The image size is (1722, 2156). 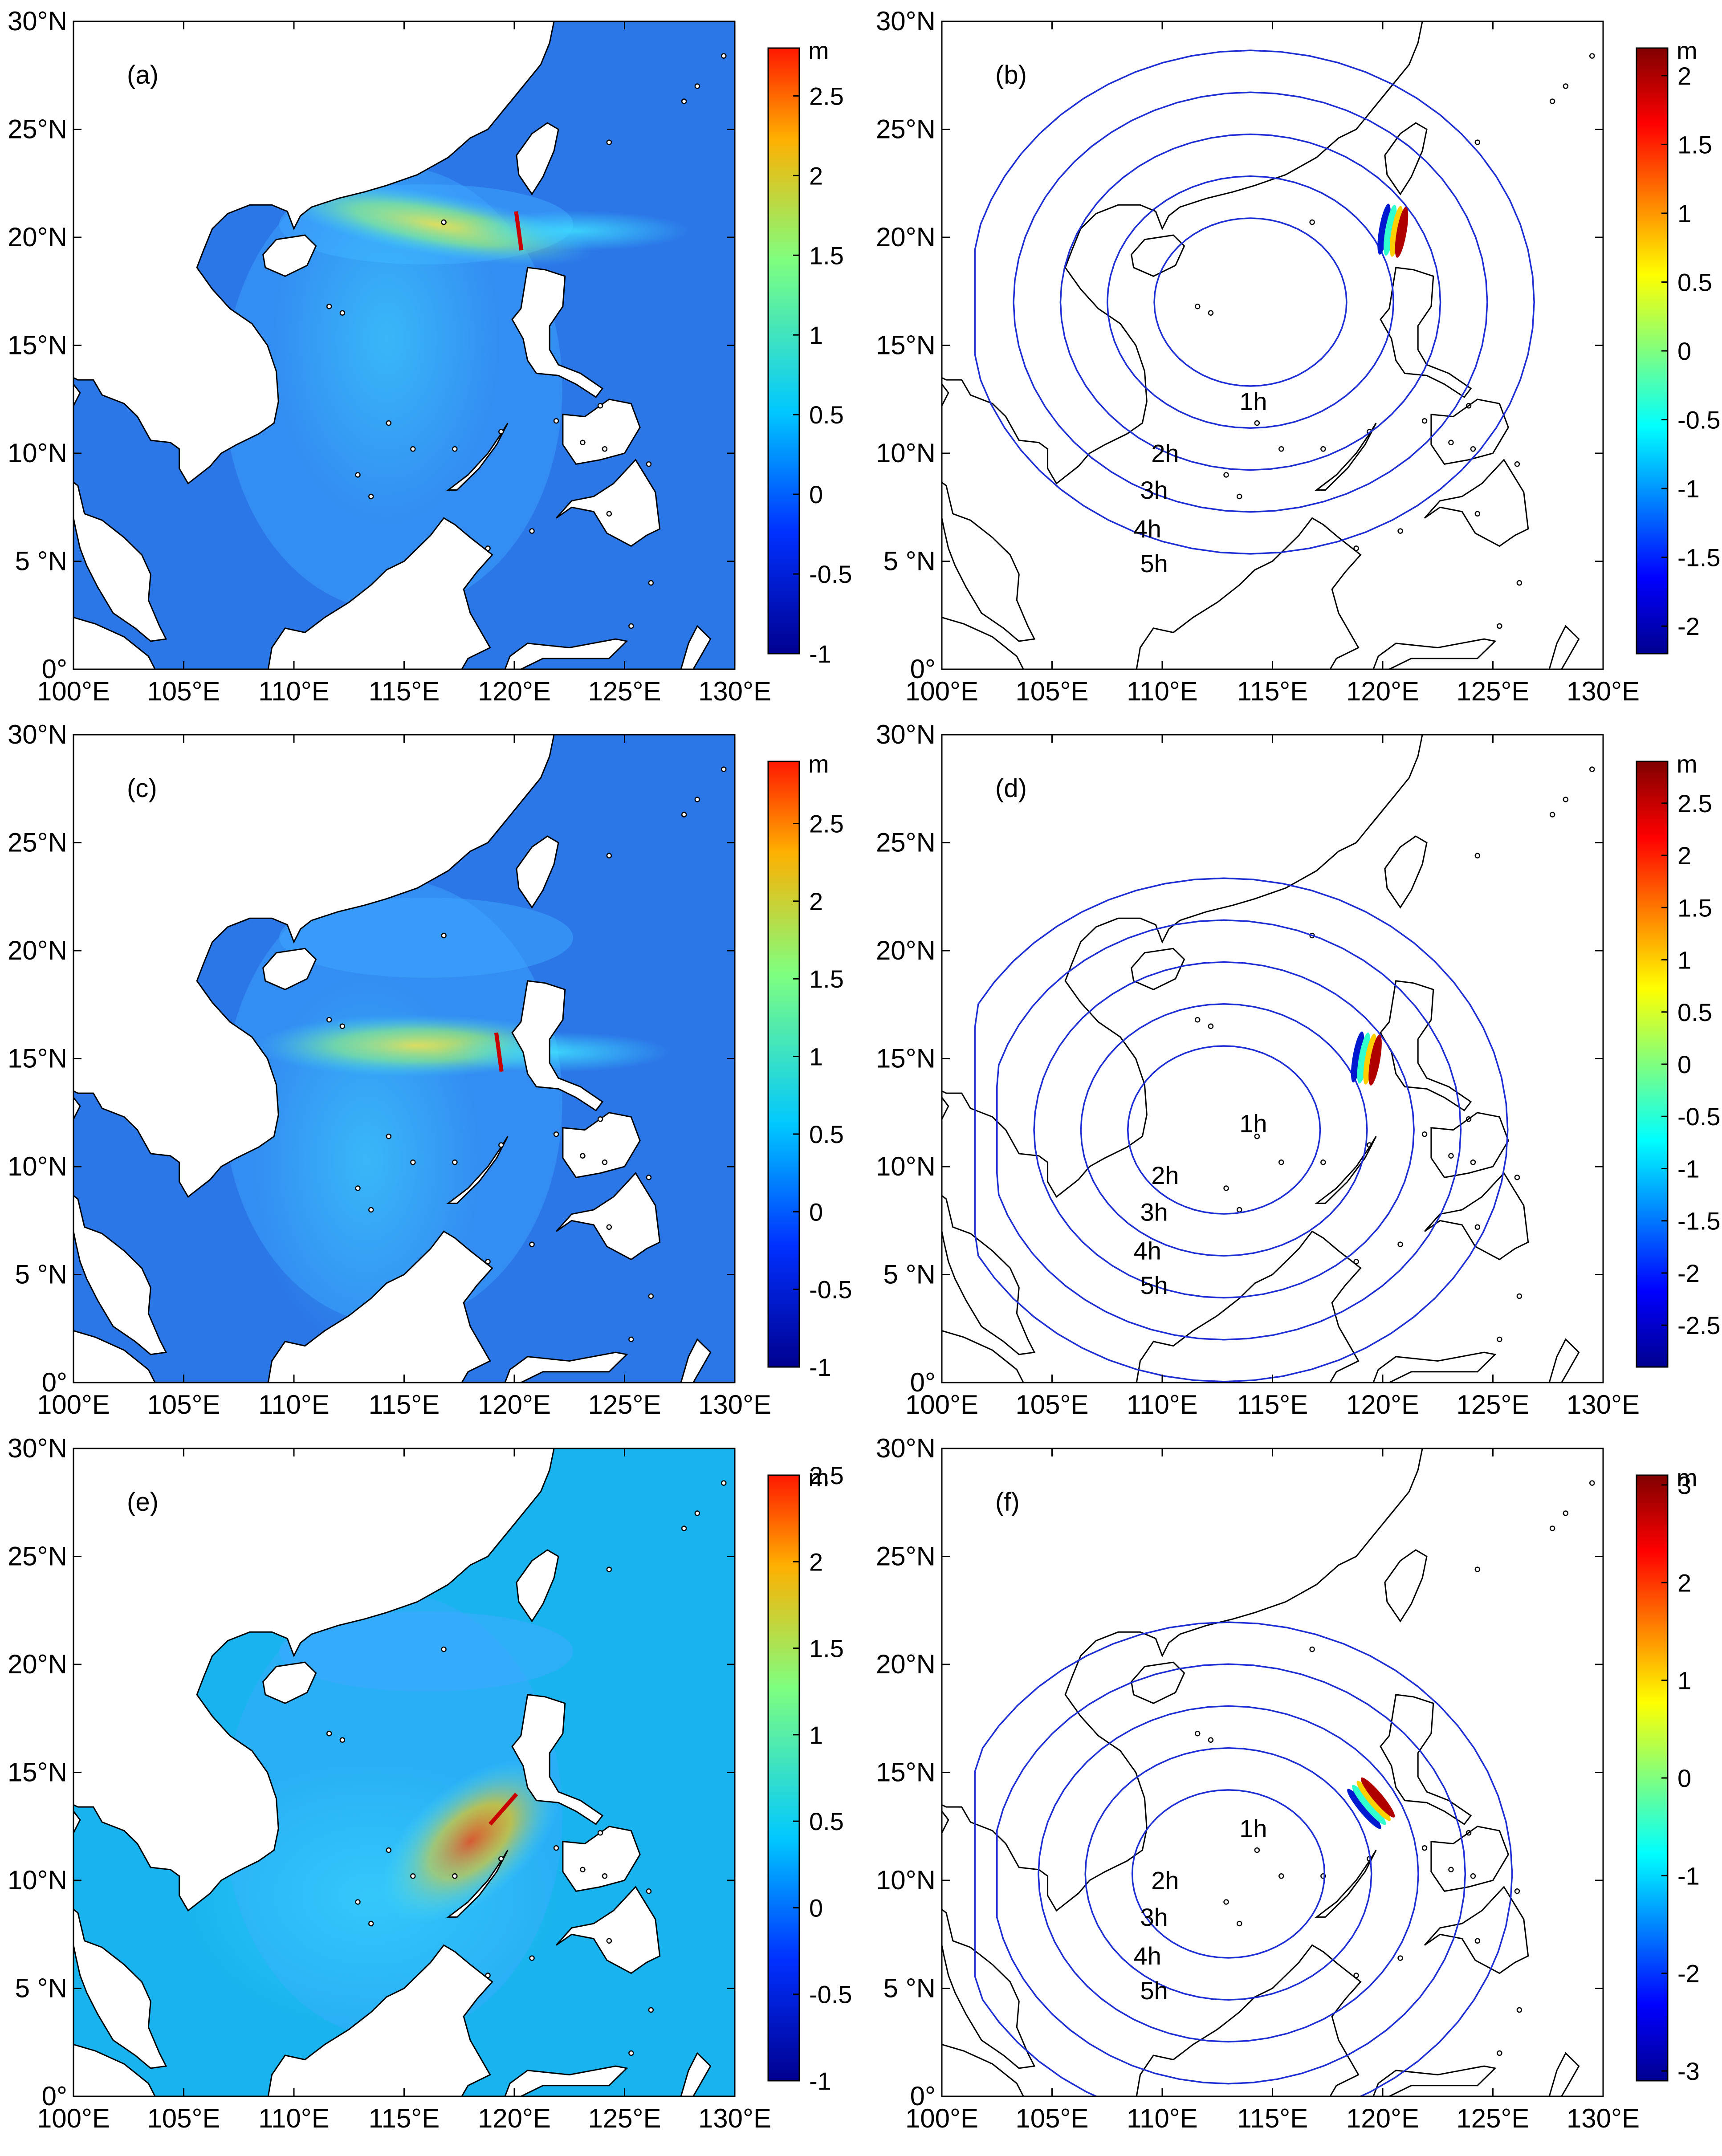 I want to click on x-tick-label: 120°E, so click(x=514, y=2118).